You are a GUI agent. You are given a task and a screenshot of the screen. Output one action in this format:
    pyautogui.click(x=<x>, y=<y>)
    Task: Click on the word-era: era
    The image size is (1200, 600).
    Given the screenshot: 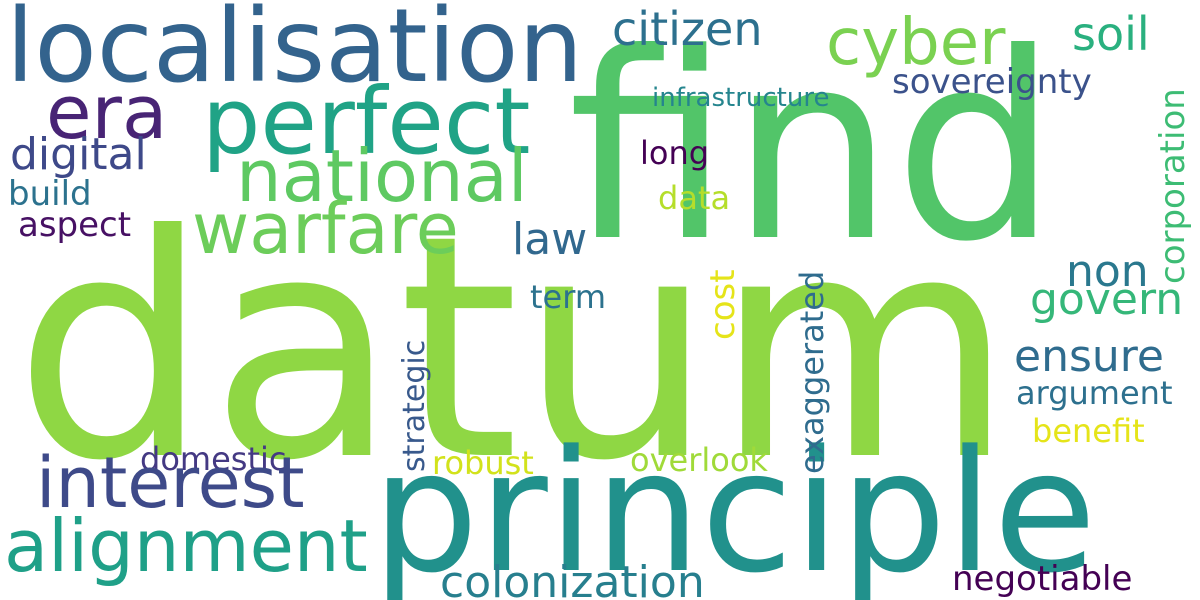 What is the action you would take?
    pyautogui.click(x=107, y=113)
    